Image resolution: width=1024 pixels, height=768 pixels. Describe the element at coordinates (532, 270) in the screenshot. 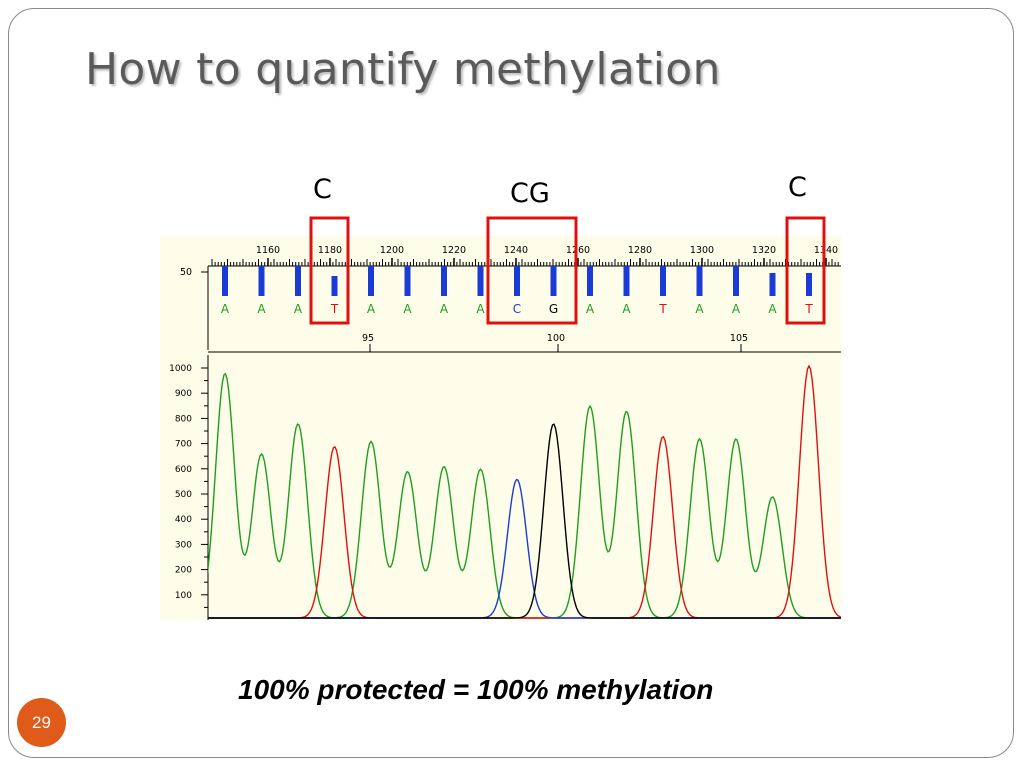

I see `highlight-box-cg` at that location.